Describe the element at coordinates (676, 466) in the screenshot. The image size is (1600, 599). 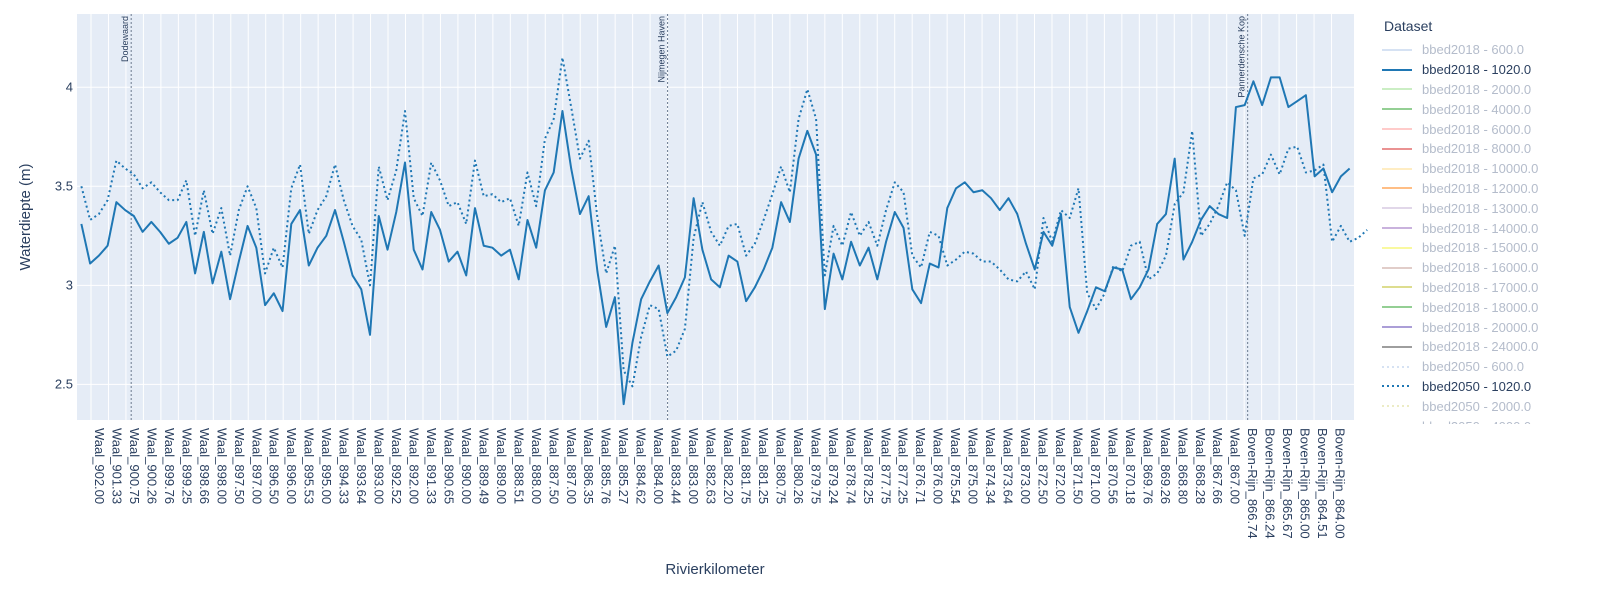
I see `x-tick-label: Waal_883.44` at that location.